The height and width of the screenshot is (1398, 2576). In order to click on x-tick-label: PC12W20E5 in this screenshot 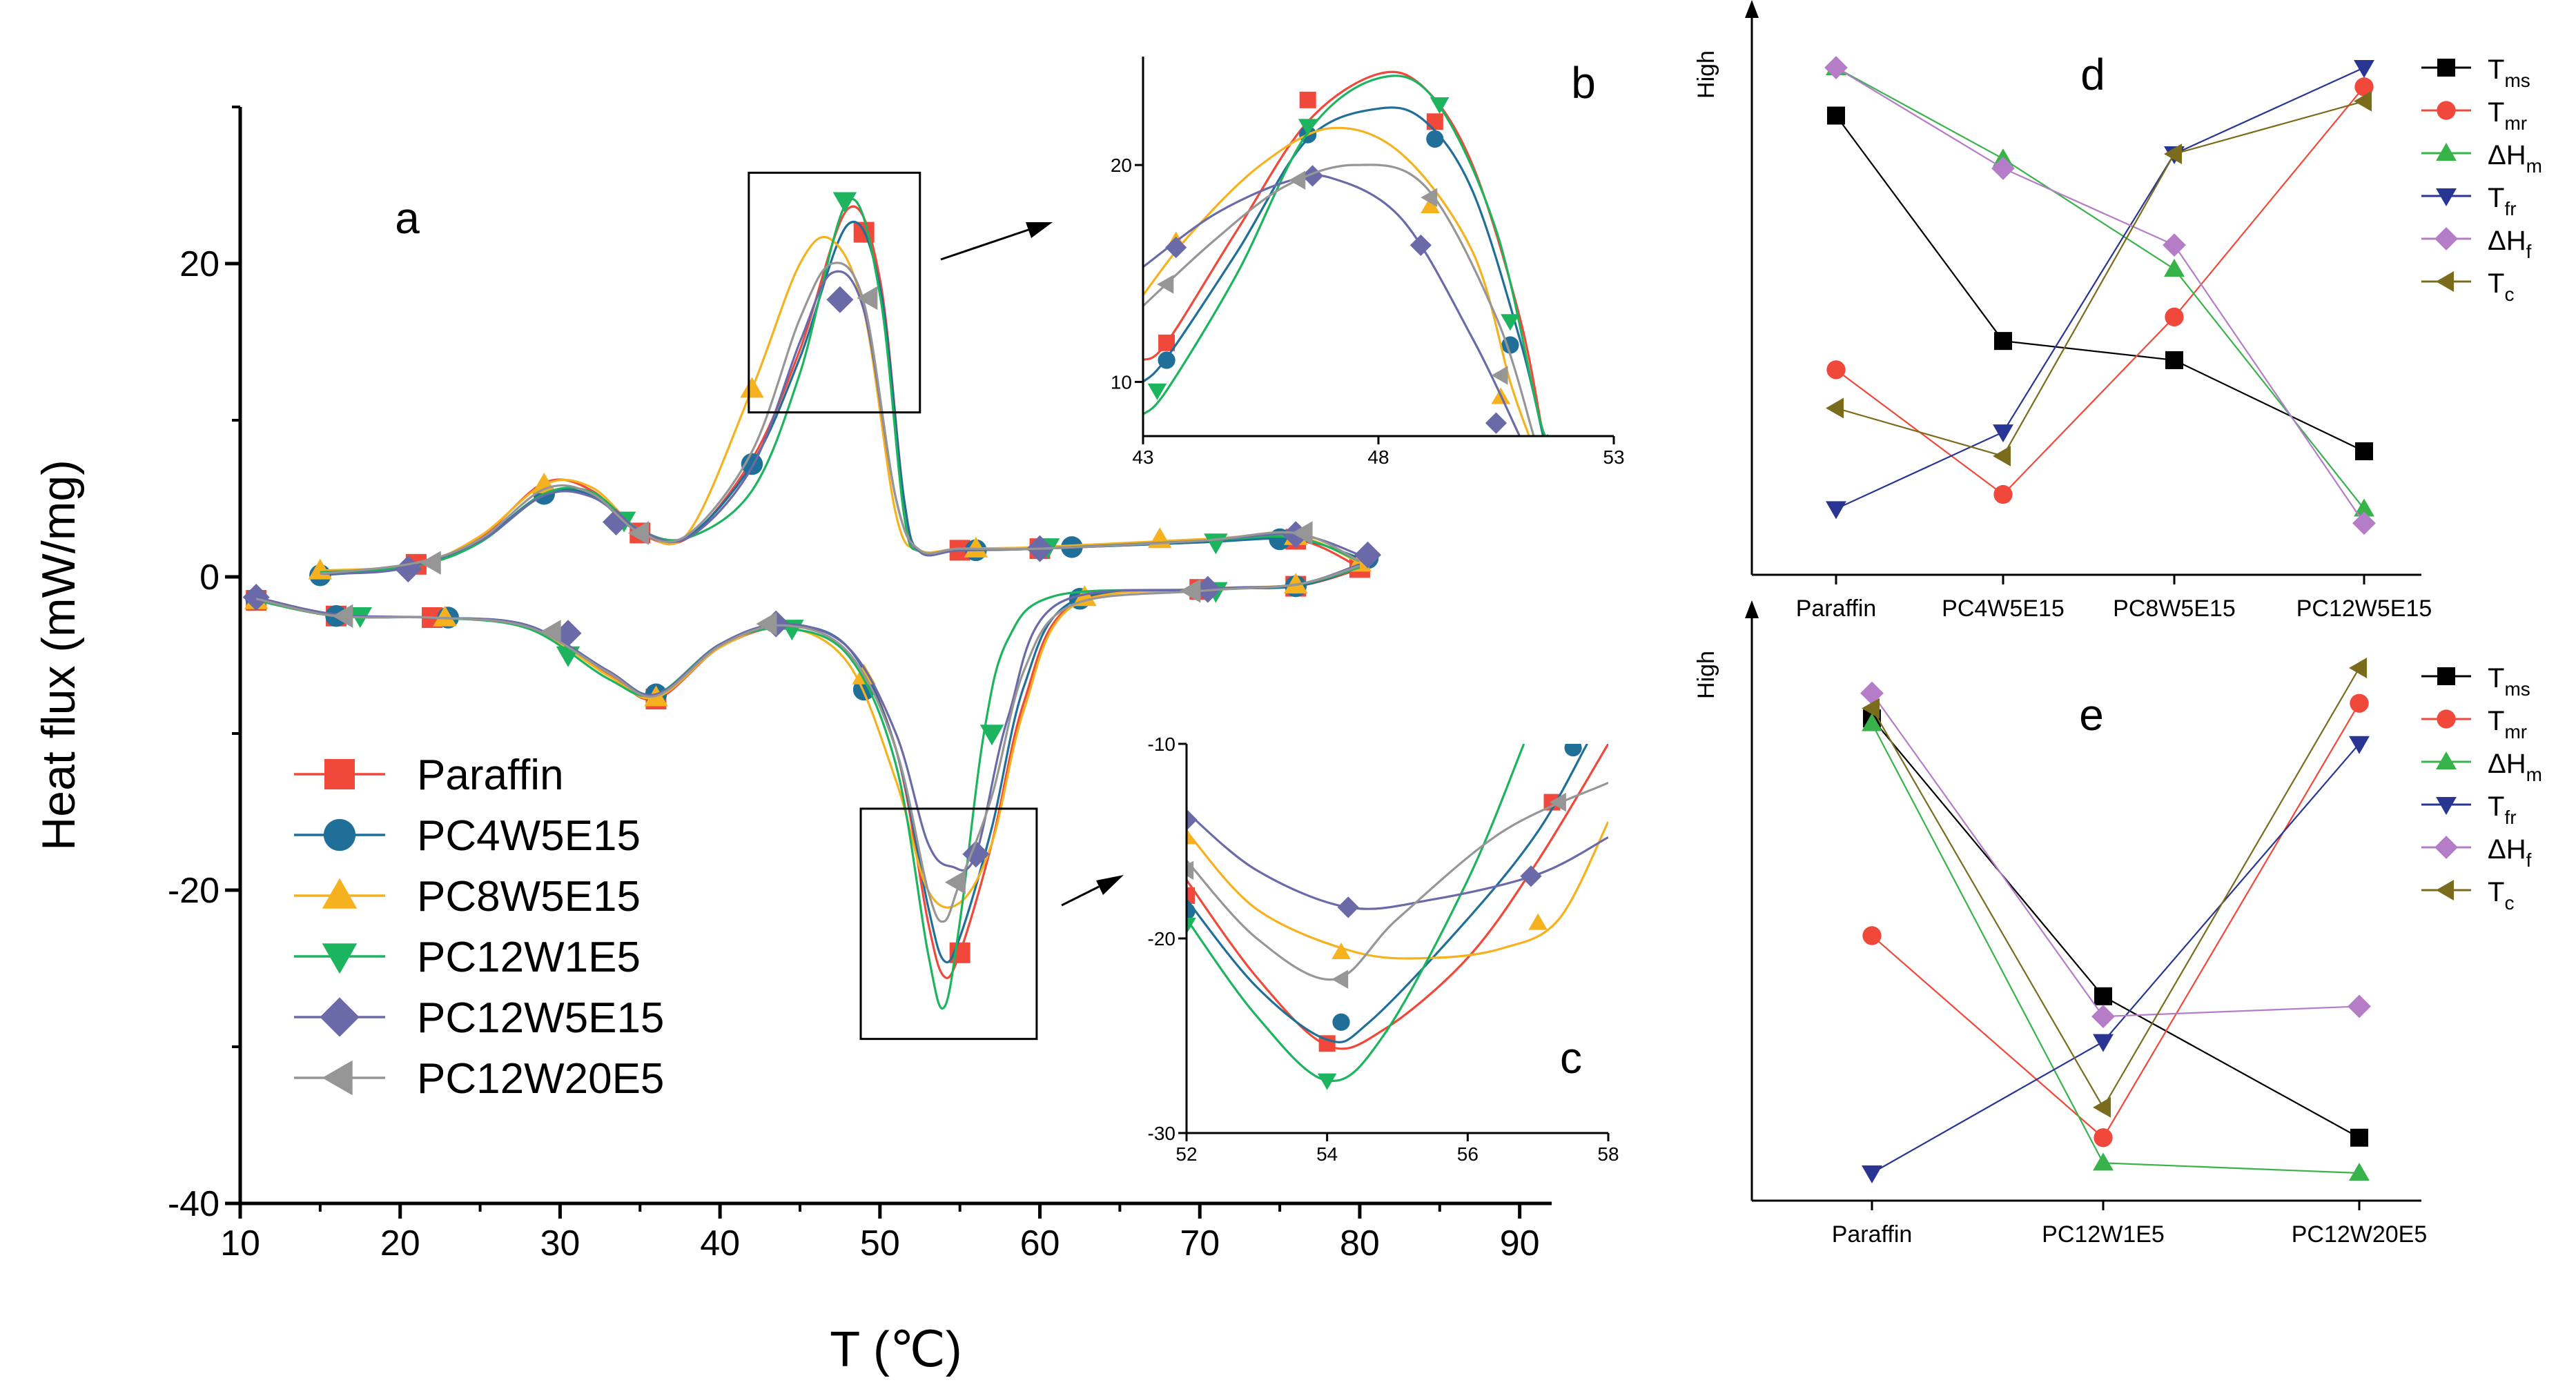, I will do `click(2360, 1235)`.